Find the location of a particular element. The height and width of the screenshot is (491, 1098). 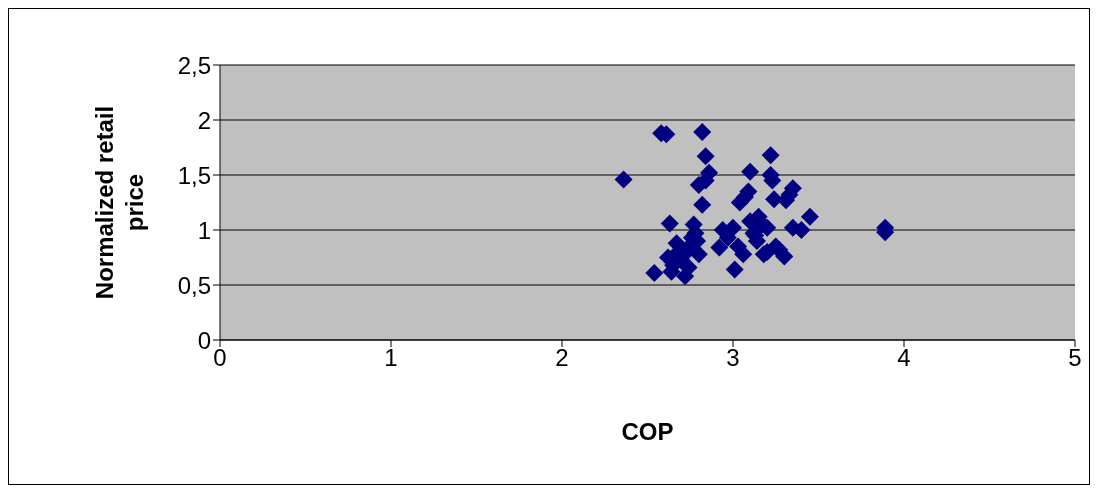

y-tick-label: 2 is located at coordinates (204, 120).